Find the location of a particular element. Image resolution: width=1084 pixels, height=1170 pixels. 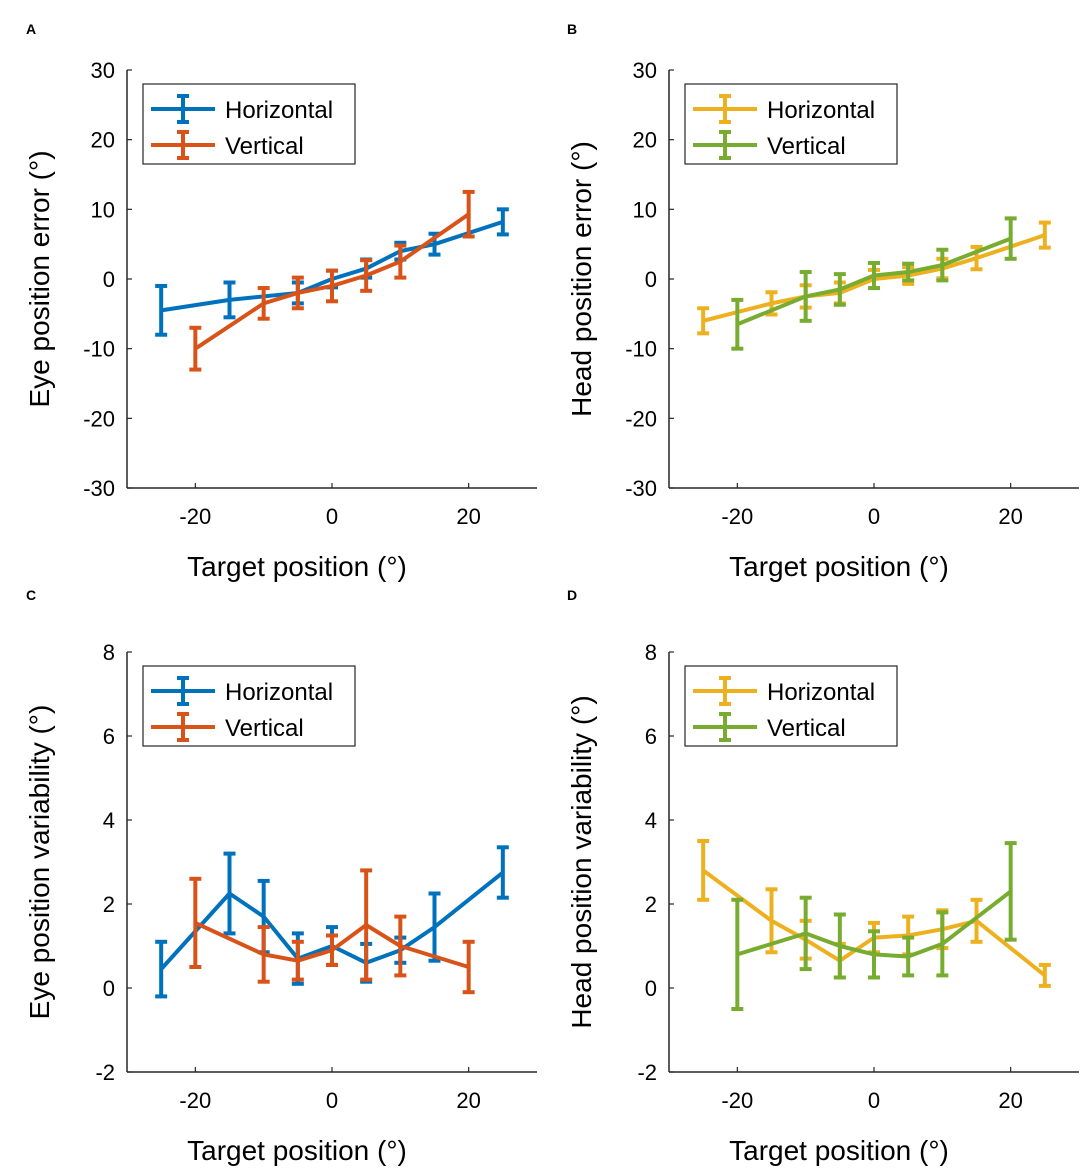

panel-letter: D is located at coordinates (572, 595).